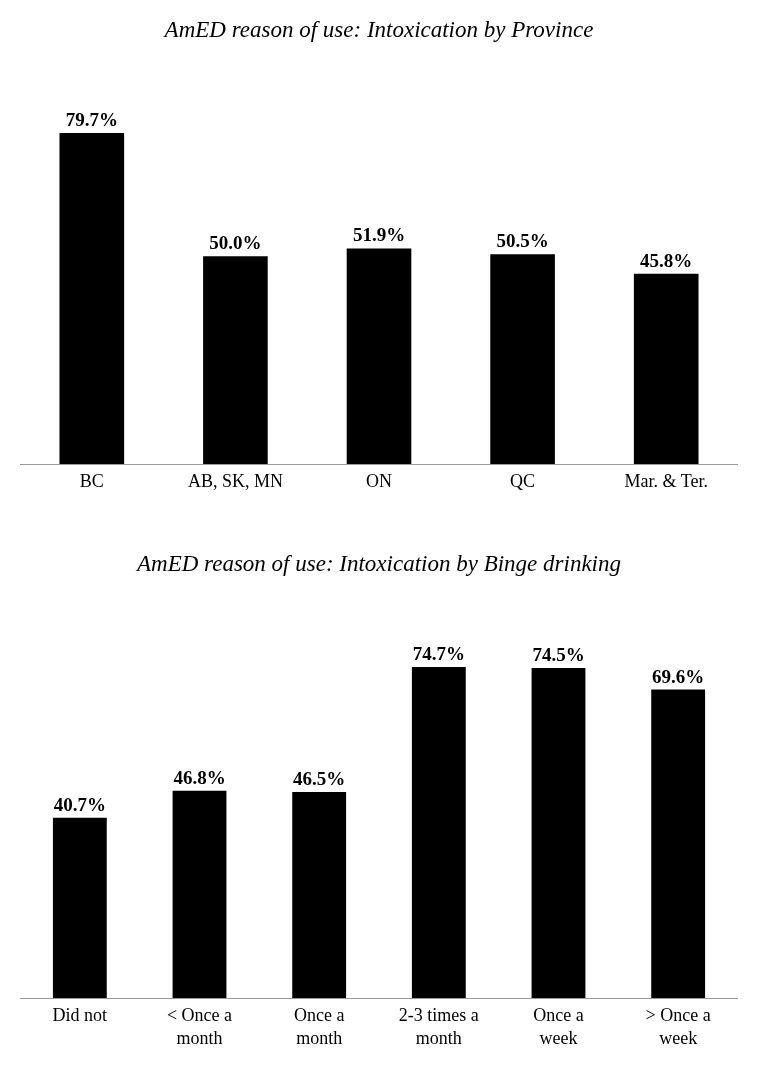  What do you see at coordinates (678, 1026) in the screenshot?
I see `x-tick-label: > Once a week` at bounding box center [678, 1026].